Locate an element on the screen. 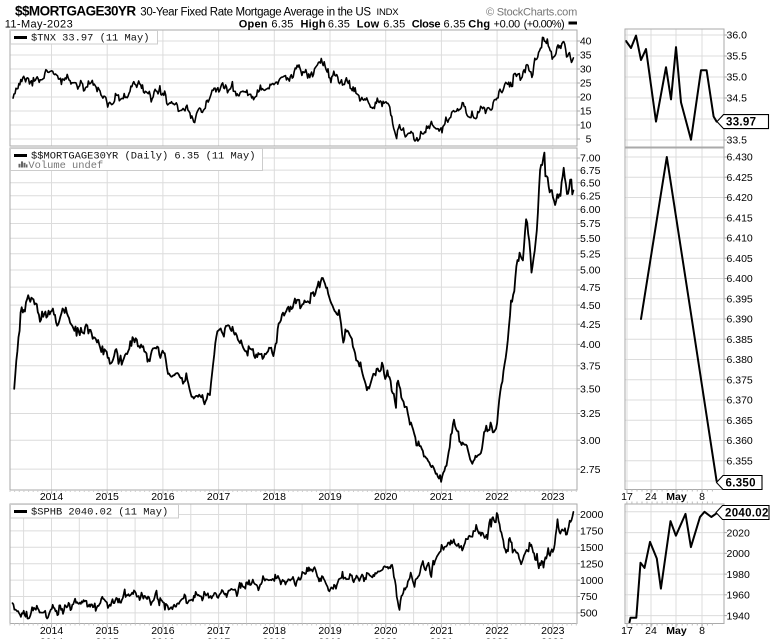  svg-text: 6.410 is located at coordinates (740, 239).